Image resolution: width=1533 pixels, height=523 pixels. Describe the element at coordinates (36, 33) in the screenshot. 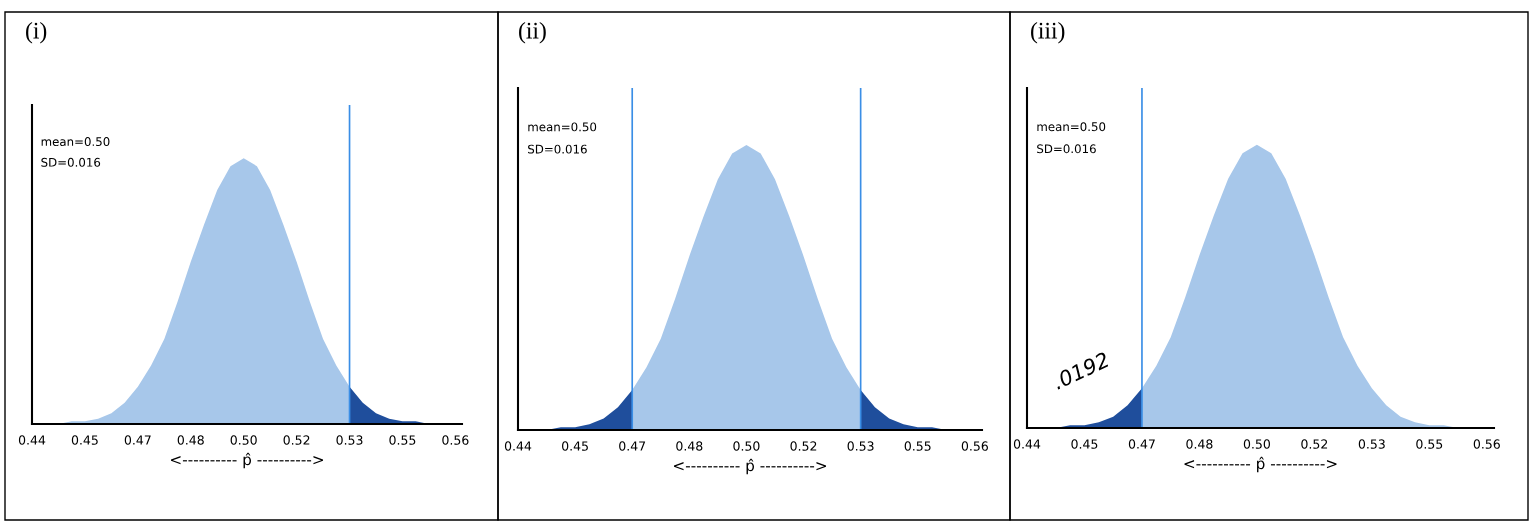

I see `chart-title: (i)` at that location.